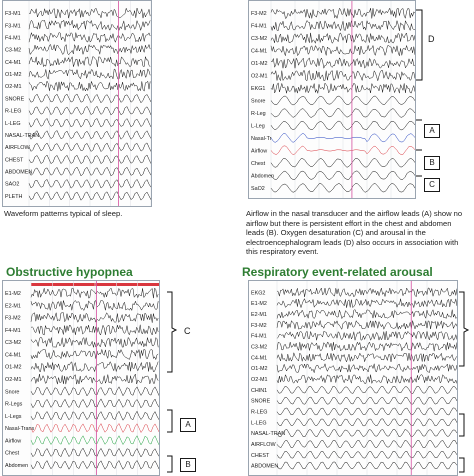  I want to click on channel-label: CHIN1, so click(259, 391).